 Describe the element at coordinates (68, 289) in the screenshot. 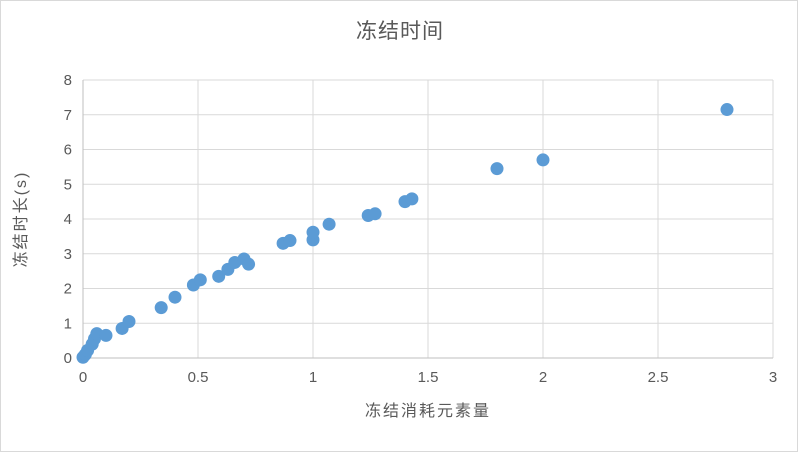

I see `y-tick-label: 2` at that location.